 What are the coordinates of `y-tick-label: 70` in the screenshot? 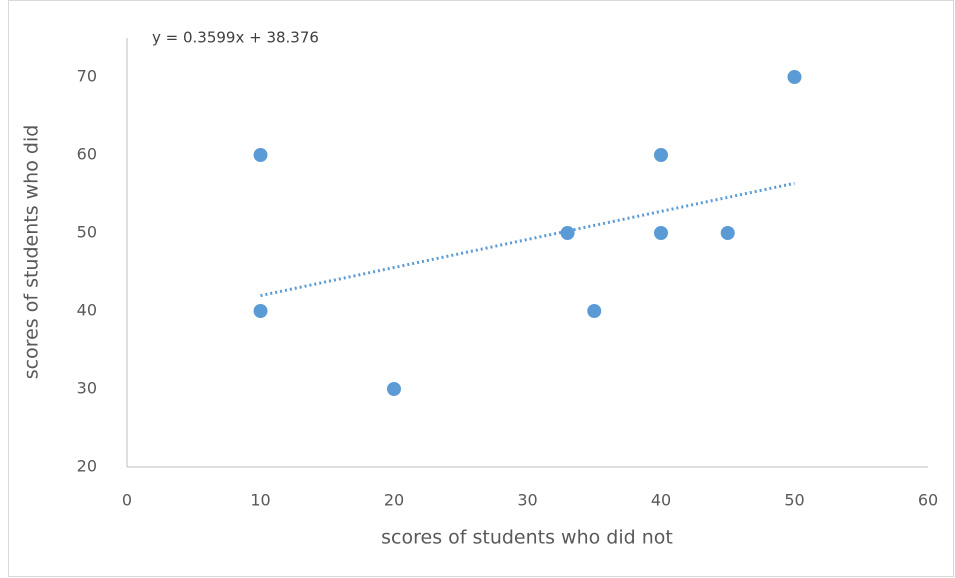 It's located at (87, 76).